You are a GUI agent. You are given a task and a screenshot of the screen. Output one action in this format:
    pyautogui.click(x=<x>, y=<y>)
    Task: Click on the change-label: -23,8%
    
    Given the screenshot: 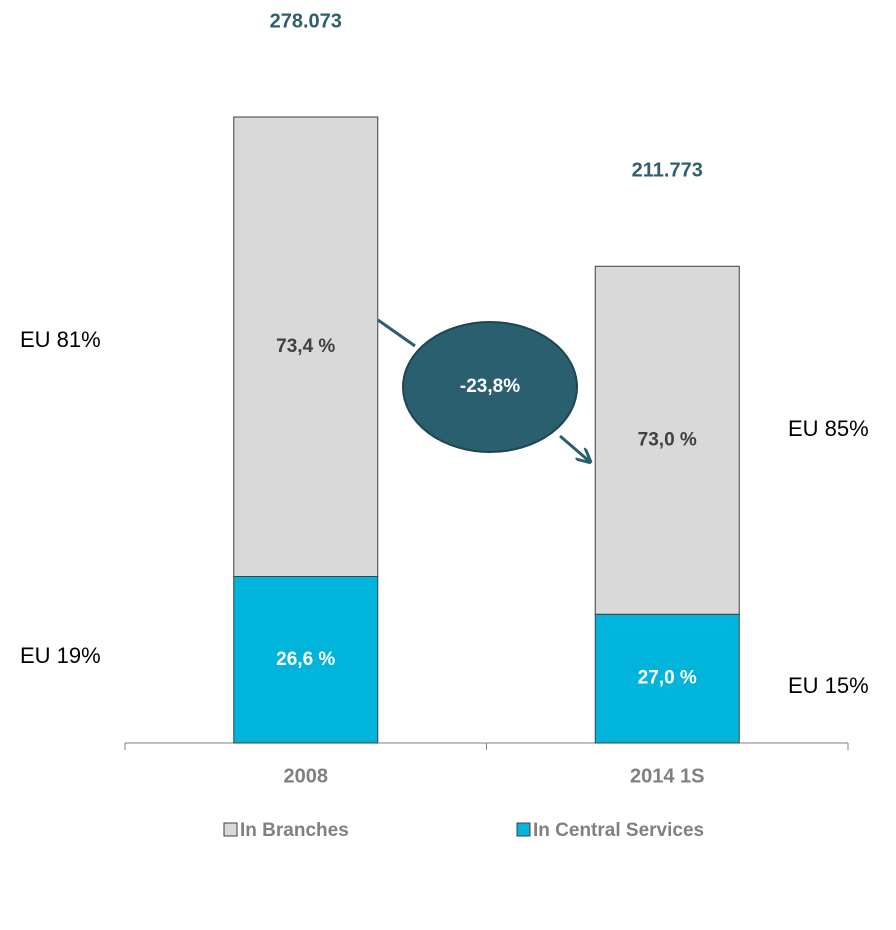 What is the action you would take?
    pyautogui.click(x=490, y=386)
    